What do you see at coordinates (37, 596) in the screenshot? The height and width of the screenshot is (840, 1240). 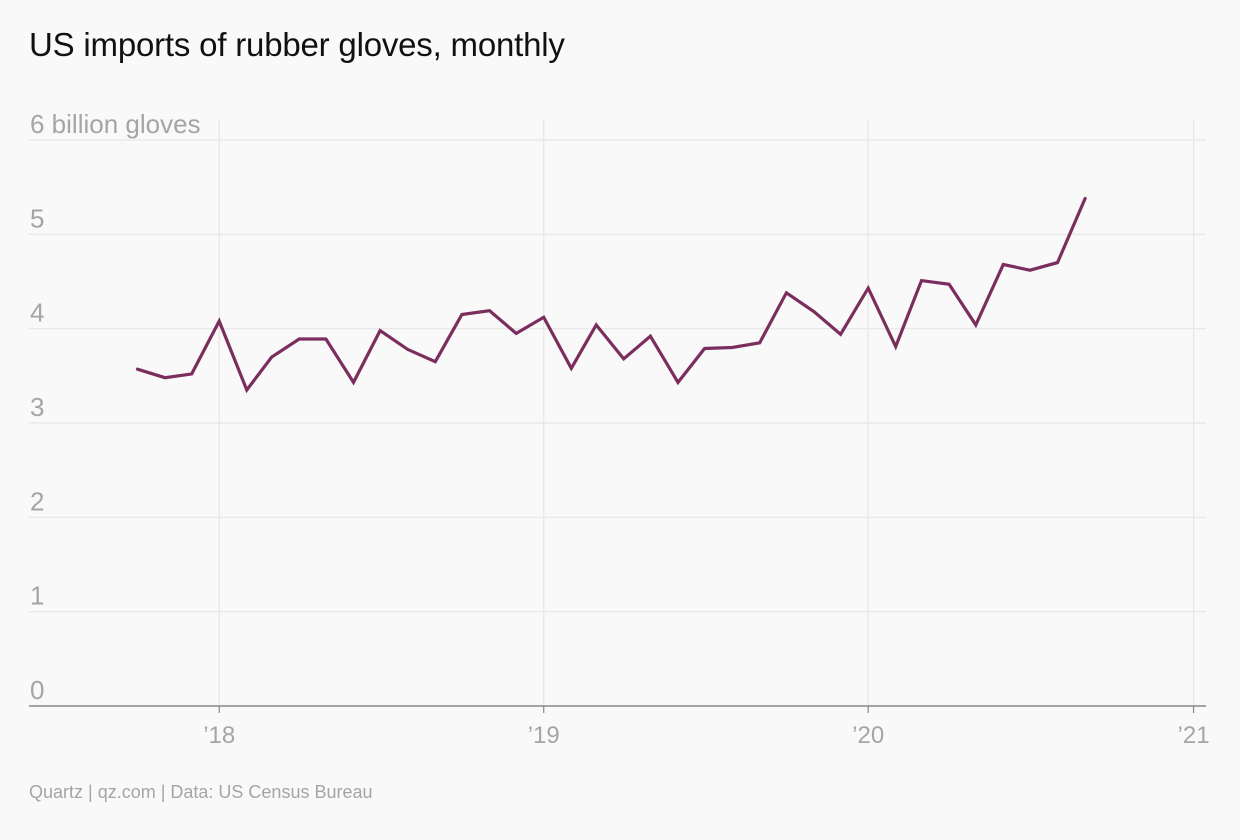 I see `y-tick-label: 1` at bounding box center [37, 596].